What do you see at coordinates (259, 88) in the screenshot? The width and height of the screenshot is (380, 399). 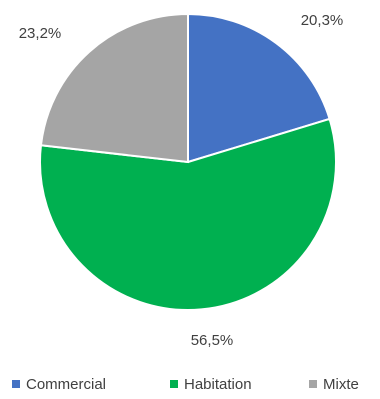 I see `pie-slice-commercial` at bounding box center [259, 88].